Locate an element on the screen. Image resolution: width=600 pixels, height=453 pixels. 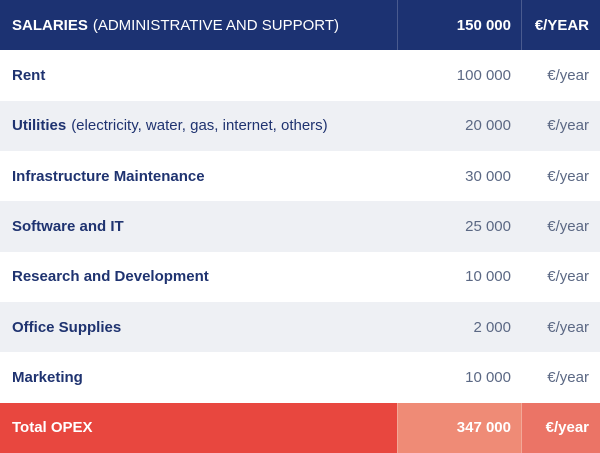
row-label-cell: Office Supplies is located at coordinates (198, 327).